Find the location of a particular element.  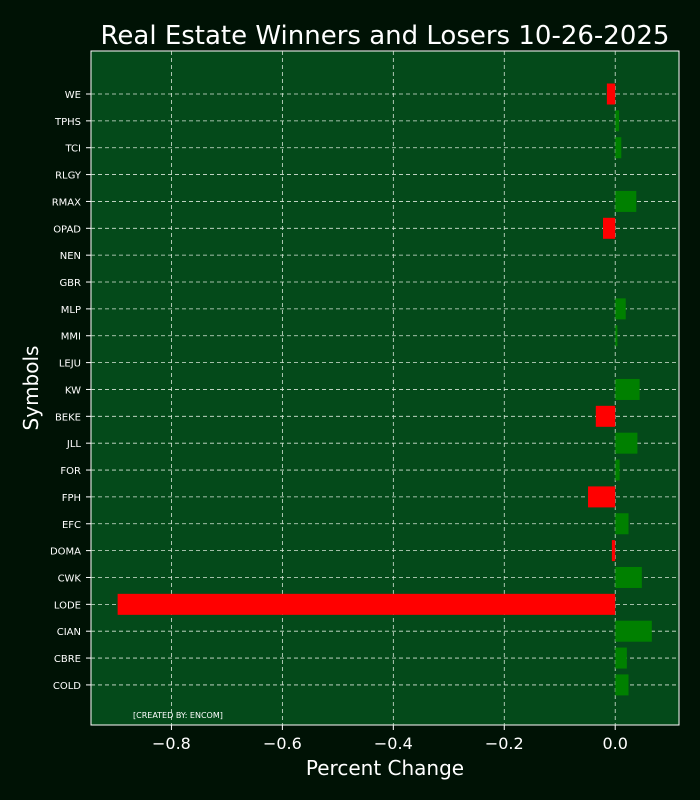

x-tick-labels: −0.8 −0.6 −0.4 −0.2 0.0 is located at coordinates (390, 739).